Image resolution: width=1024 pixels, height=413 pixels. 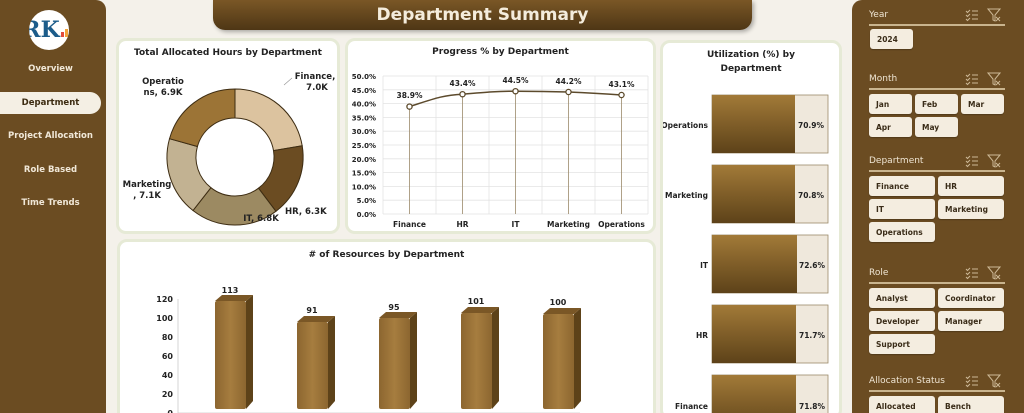 What do you see at coordinates (364, 146) in the screenshot?
I see `svg-text: 25.0%` at bounding box center [364, 146].